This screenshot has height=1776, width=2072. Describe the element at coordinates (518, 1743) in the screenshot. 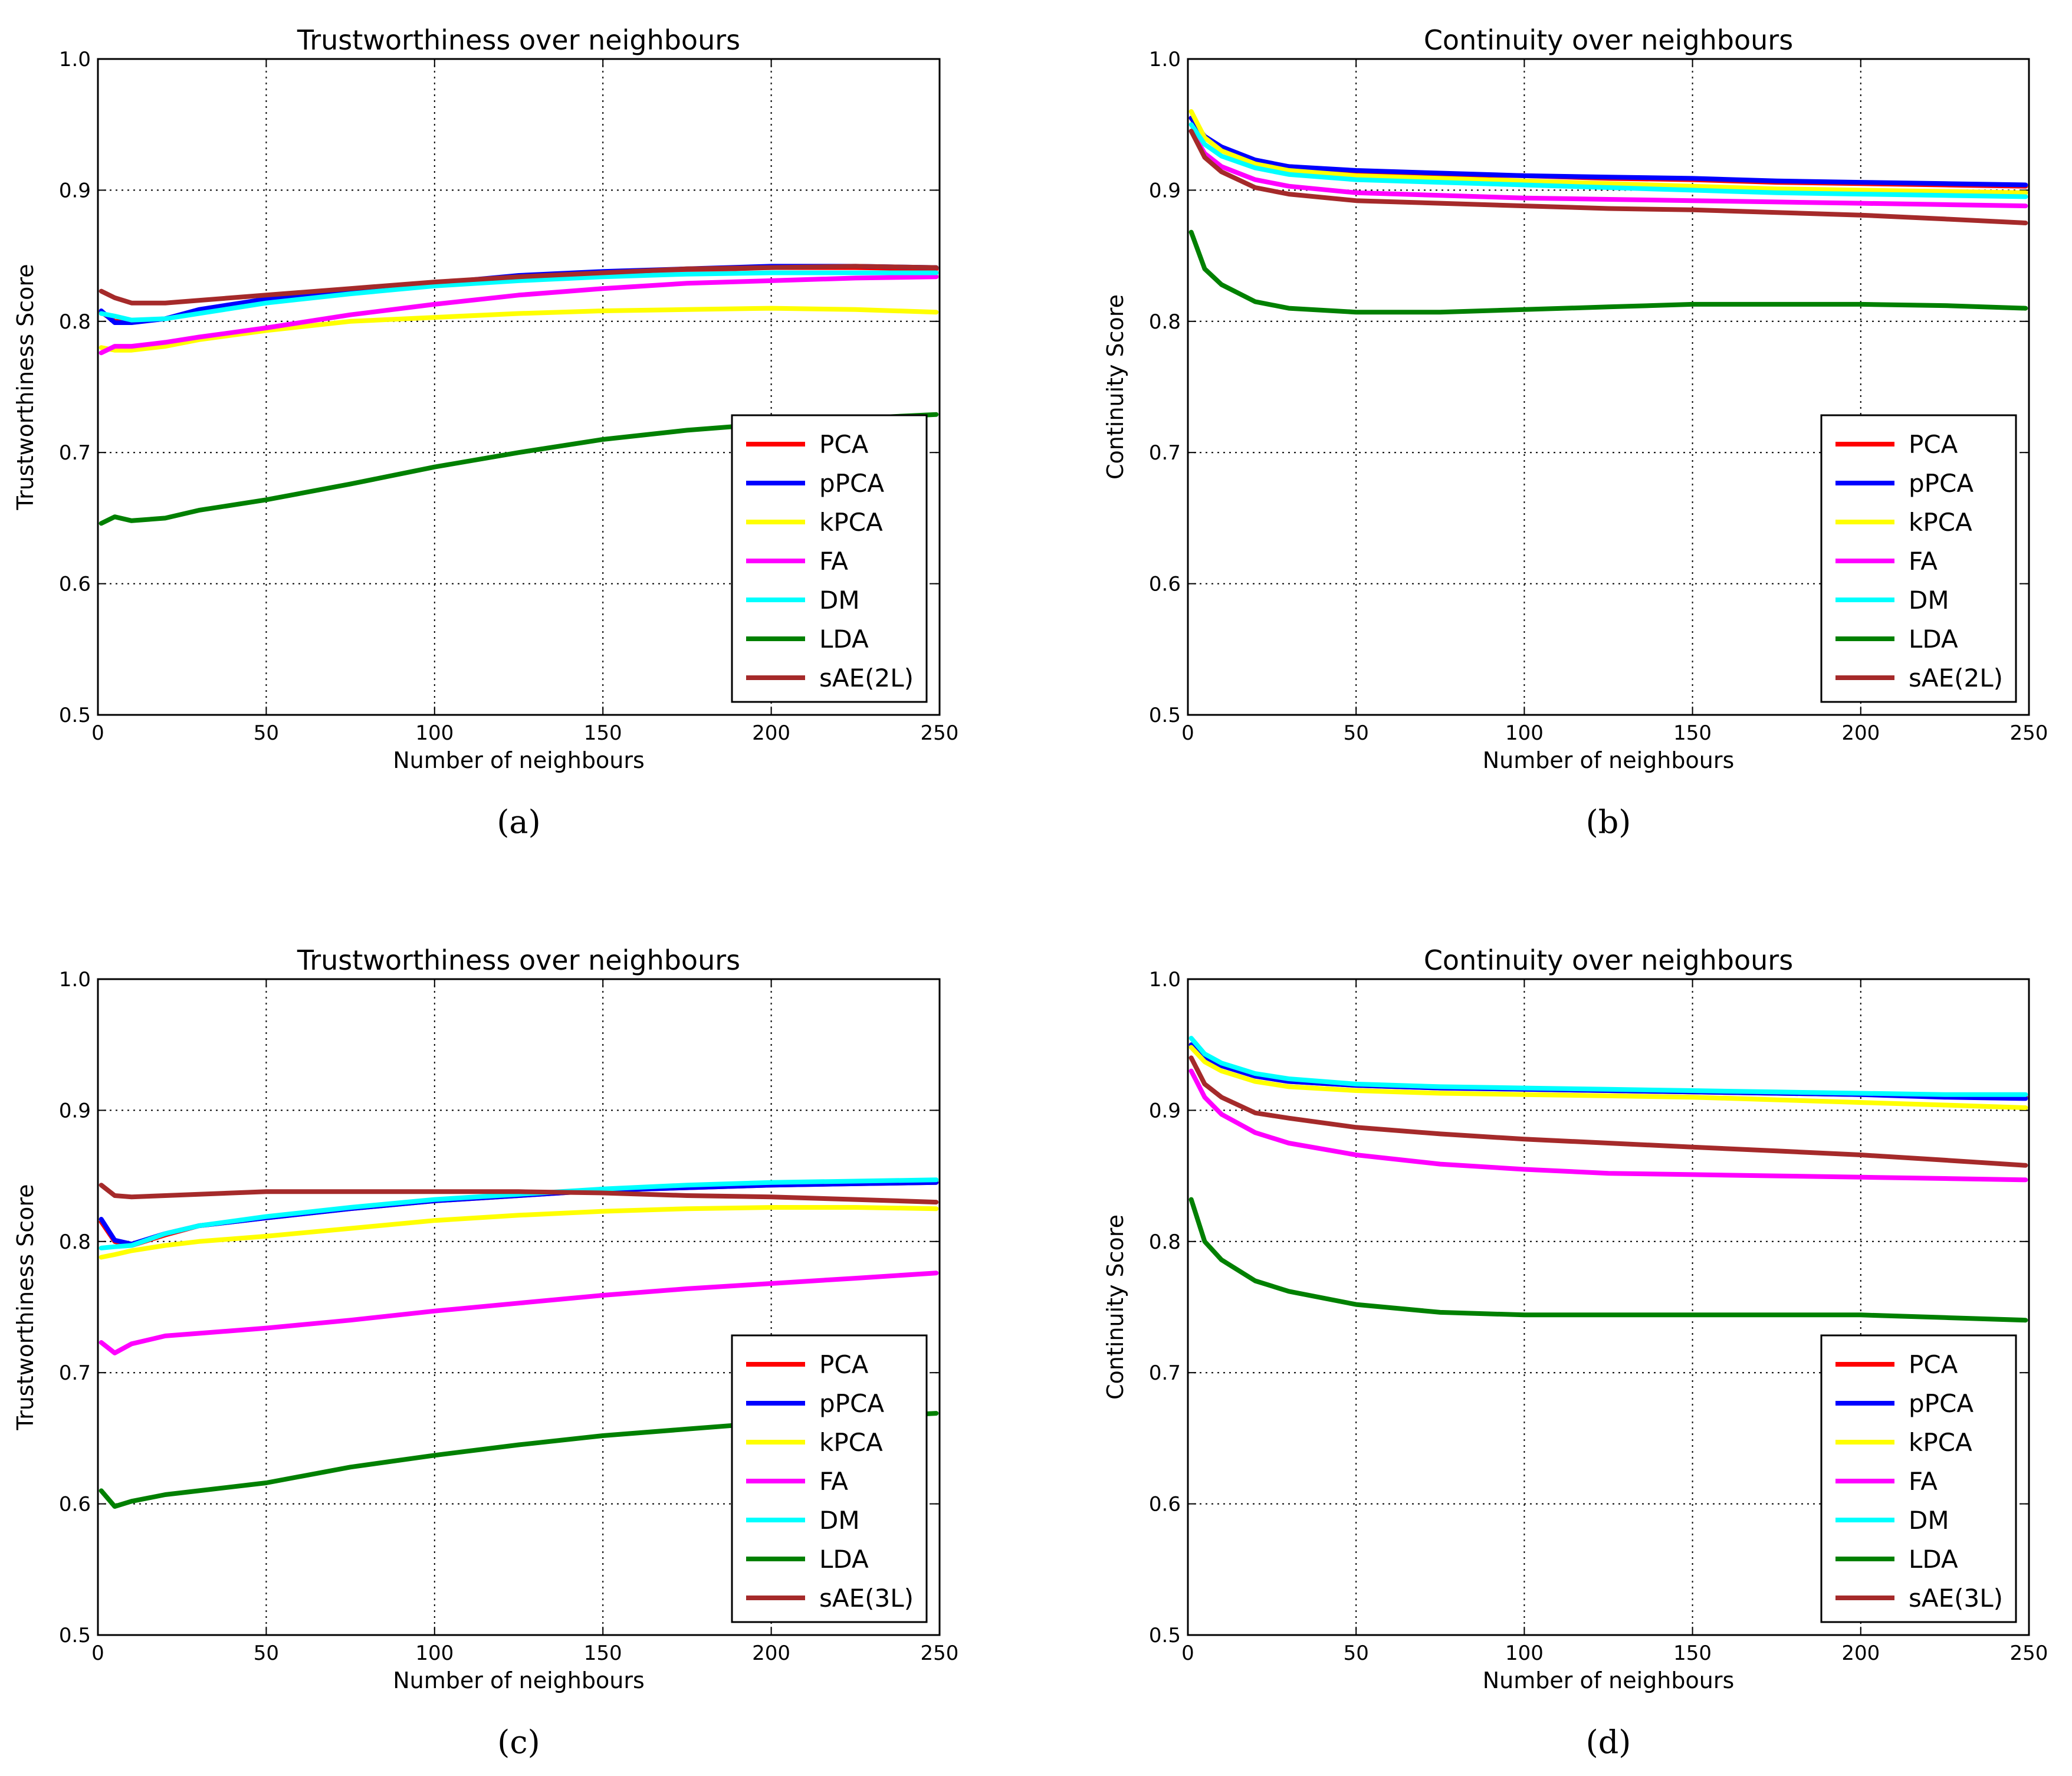

I see `subfigure-caption: (c)` at that location.